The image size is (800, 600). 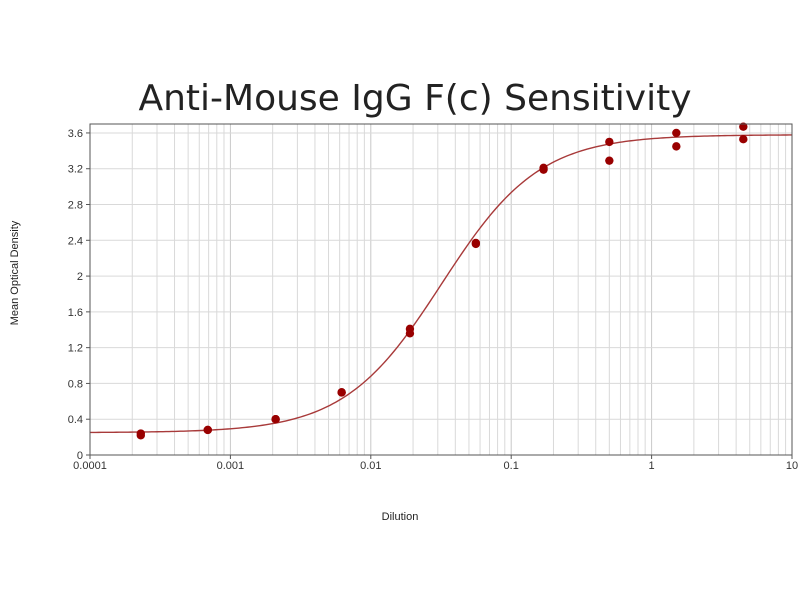 I want to click on y-axis-ticks: 0 0.4 0.8 1.2 1.6 2 2.4 2.8 3.2 3.6, so click(x=79, y=295).